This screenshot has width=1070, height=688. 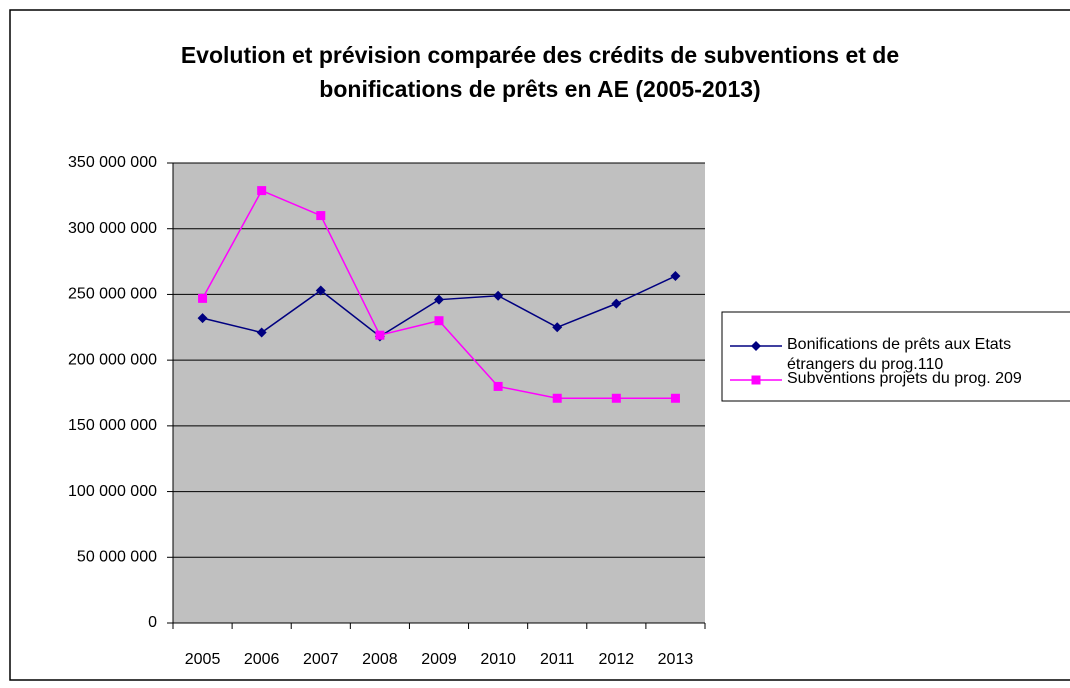 What do you see at coordinates (262, 659) in the screenshot?
I see `x-tick-label: 2006` at bounding box center [262, 659].